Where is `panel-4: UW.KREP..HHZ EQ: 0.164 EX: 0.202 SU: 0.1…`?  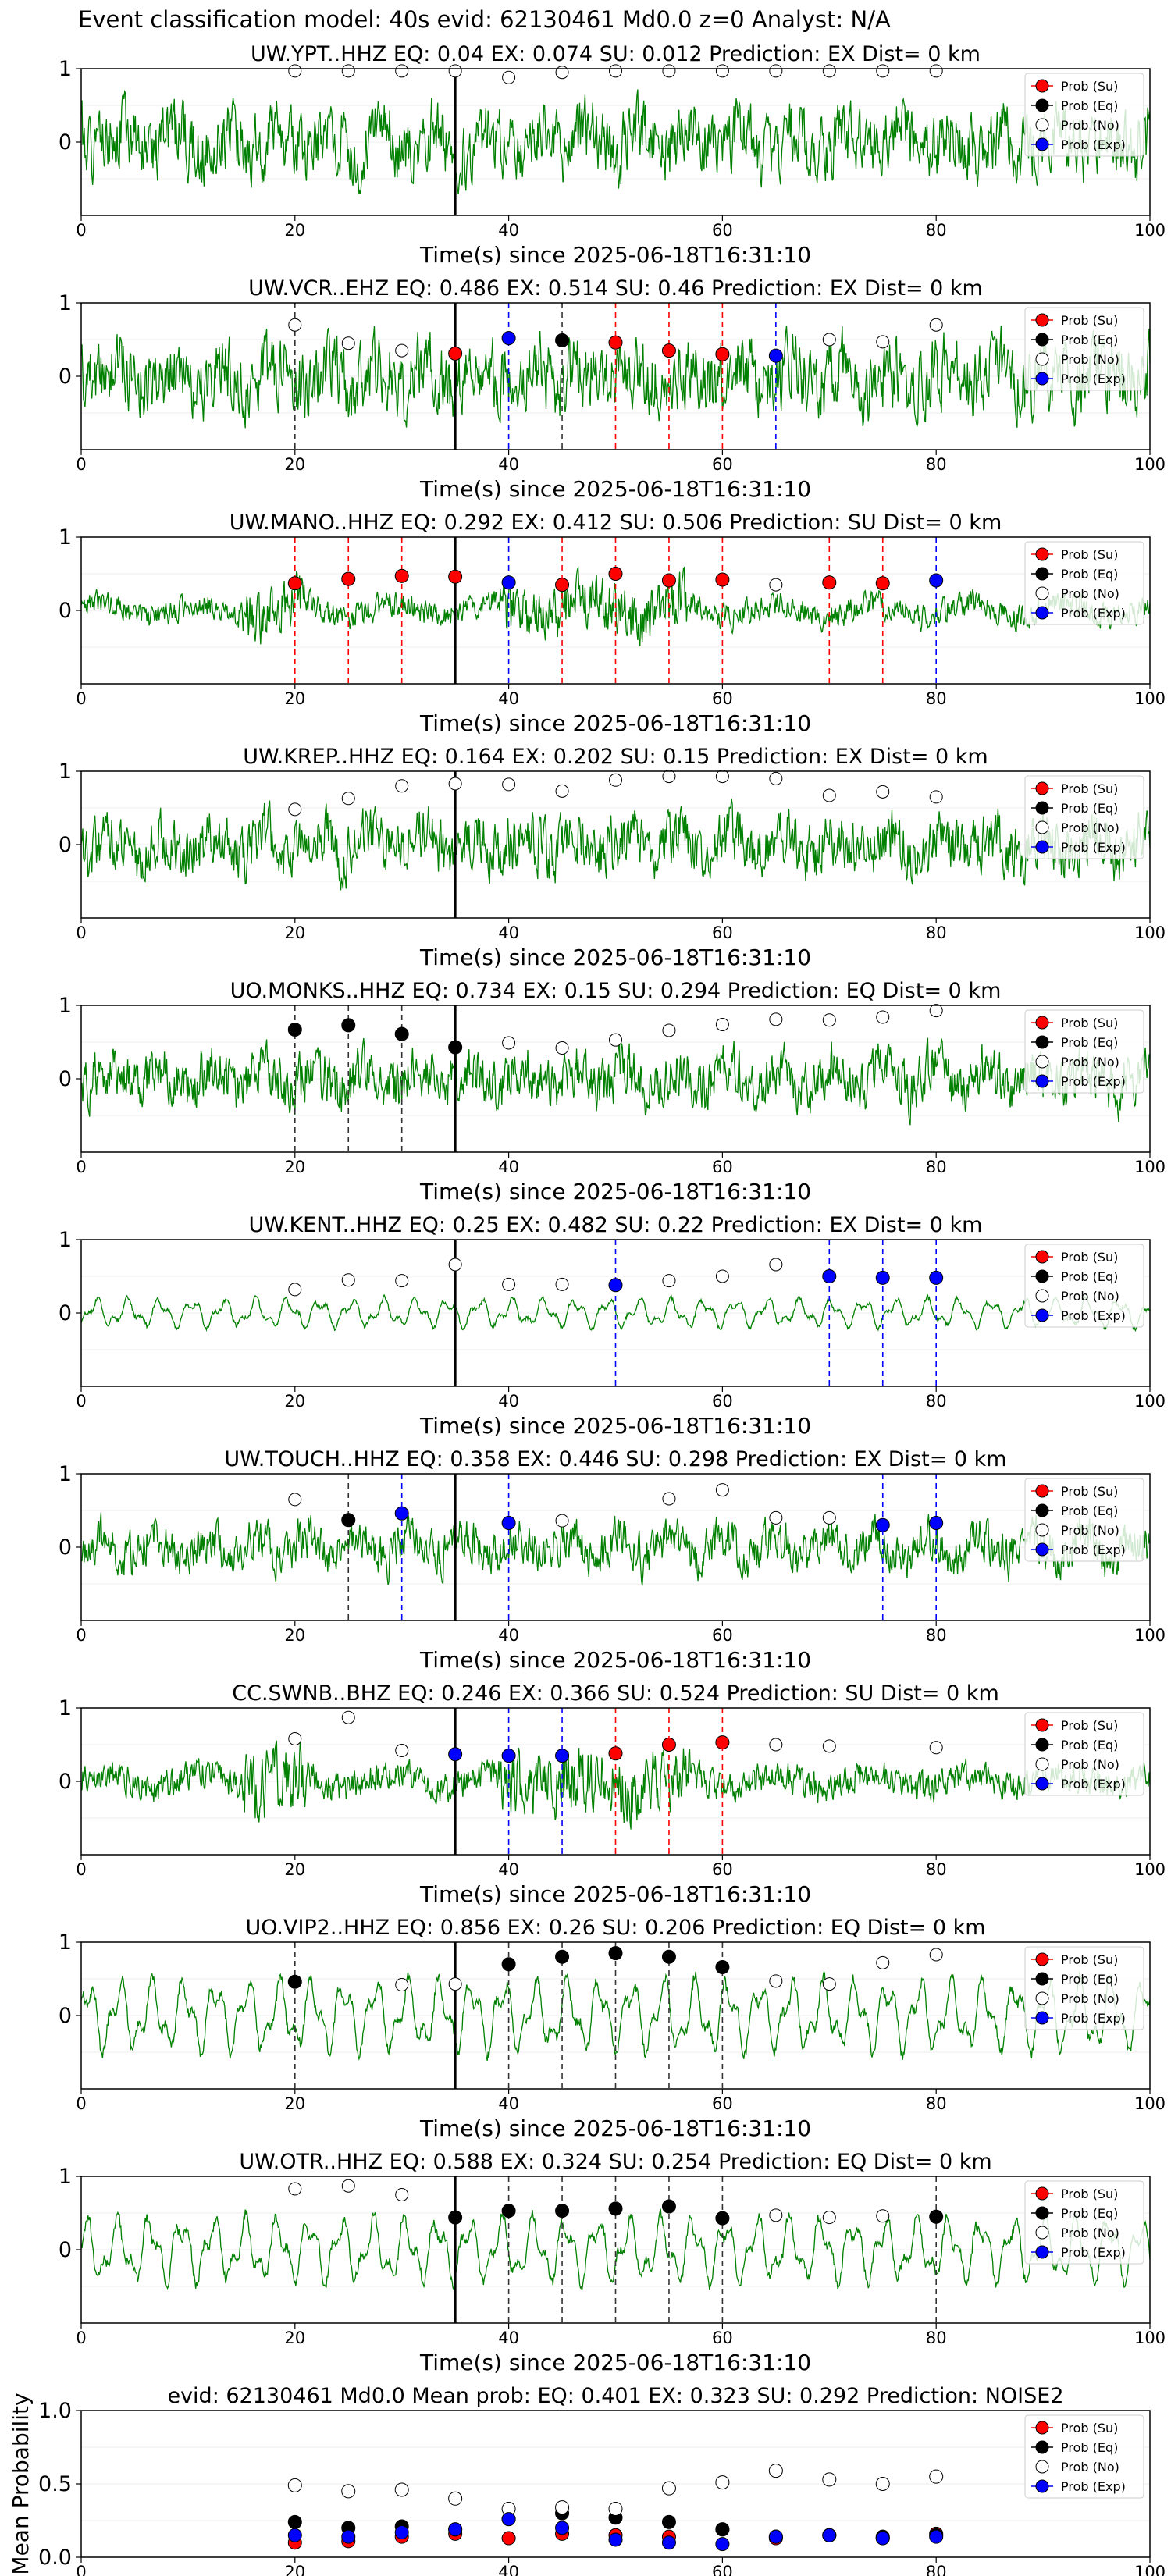
panel-4: UW.KREP..HHZ EQ: 0.164 EX: 0.202 SU: 0.1… is located at coordinates (612, 858).